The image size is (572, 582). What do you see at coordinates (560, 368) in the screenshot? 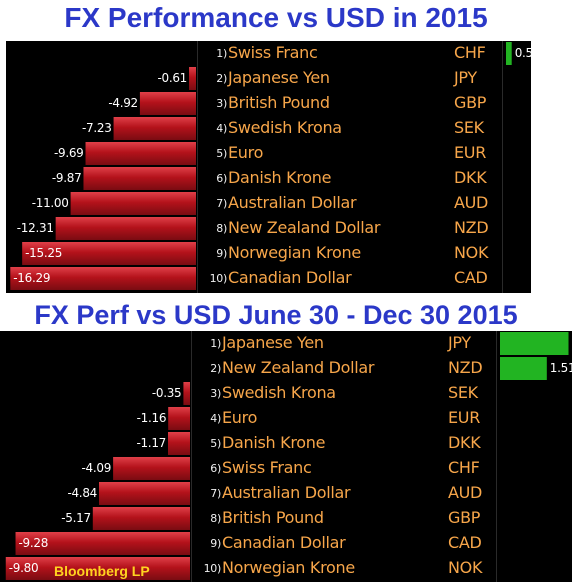
I see `value-label-nzd: 1.51` at bounding box center [560, 368].